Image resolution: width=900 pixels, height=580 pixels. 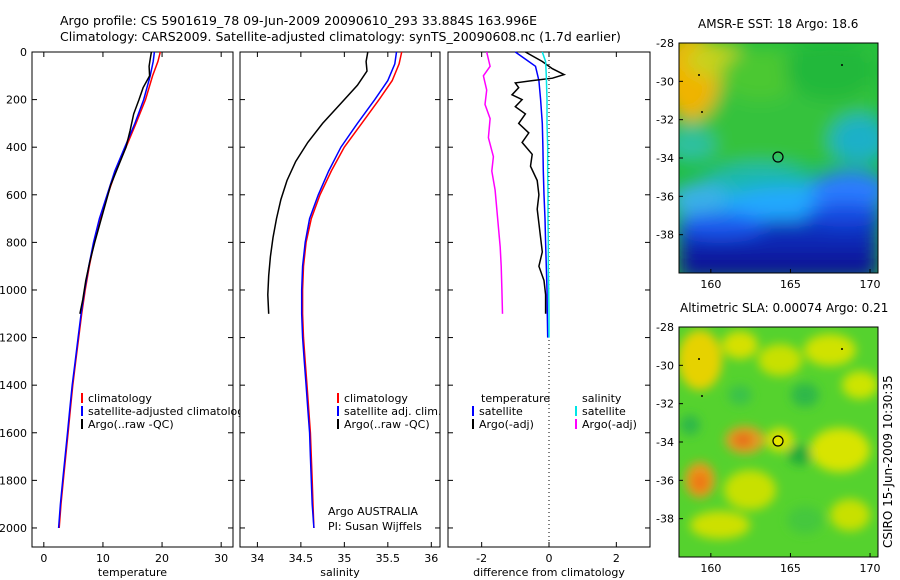 I want to click on temperature-legend-label: satellite-adjusted climatology, so click(x=169, y=411).